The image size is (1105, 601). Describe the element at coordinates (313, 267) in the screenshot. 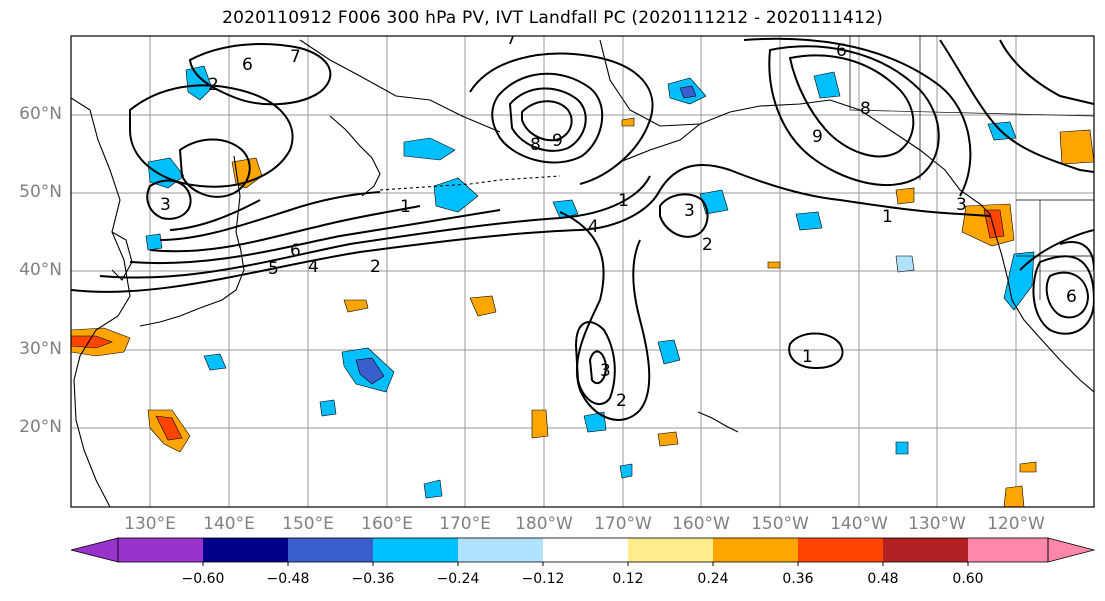

I see `contour-label: 4` at that location.